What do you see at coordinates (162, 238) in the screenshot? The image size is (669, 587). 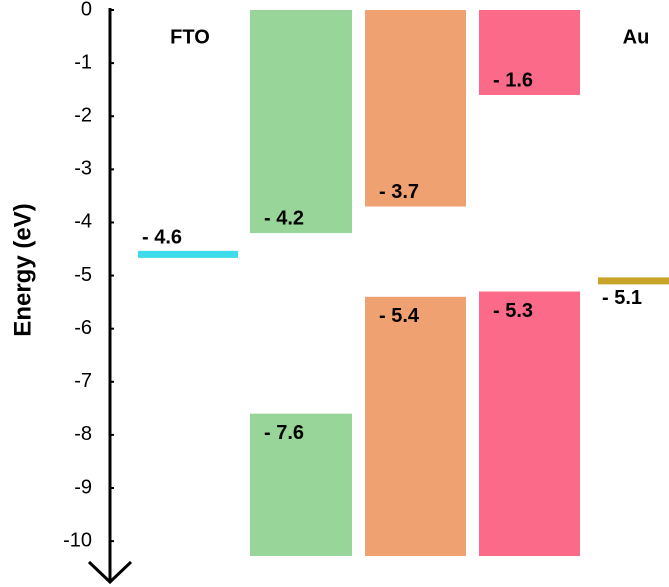 I see `level-label: - 4.6` at bounding box center [162, 238].